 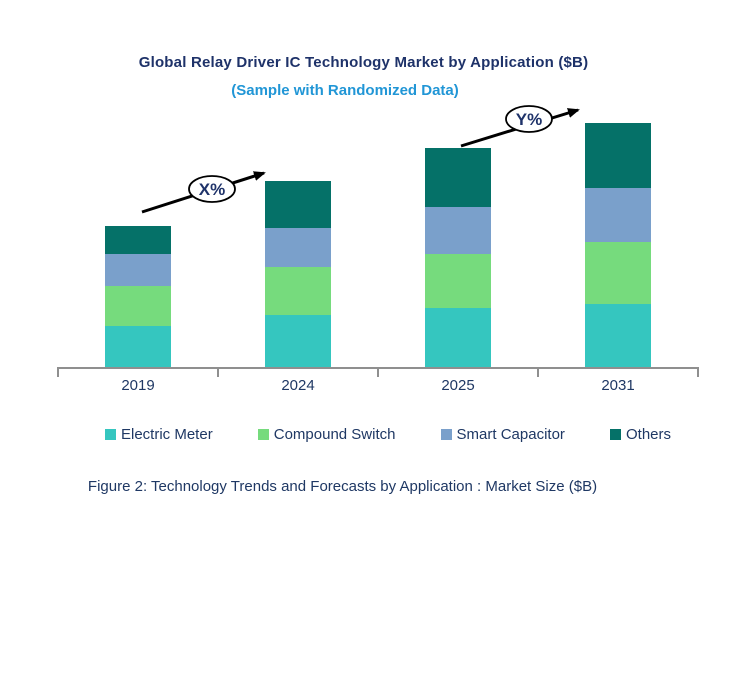 What do you see at coordinates (648, 434) in the screenshot?
I see `legend-label: Others` at bounding box center [648, 434].